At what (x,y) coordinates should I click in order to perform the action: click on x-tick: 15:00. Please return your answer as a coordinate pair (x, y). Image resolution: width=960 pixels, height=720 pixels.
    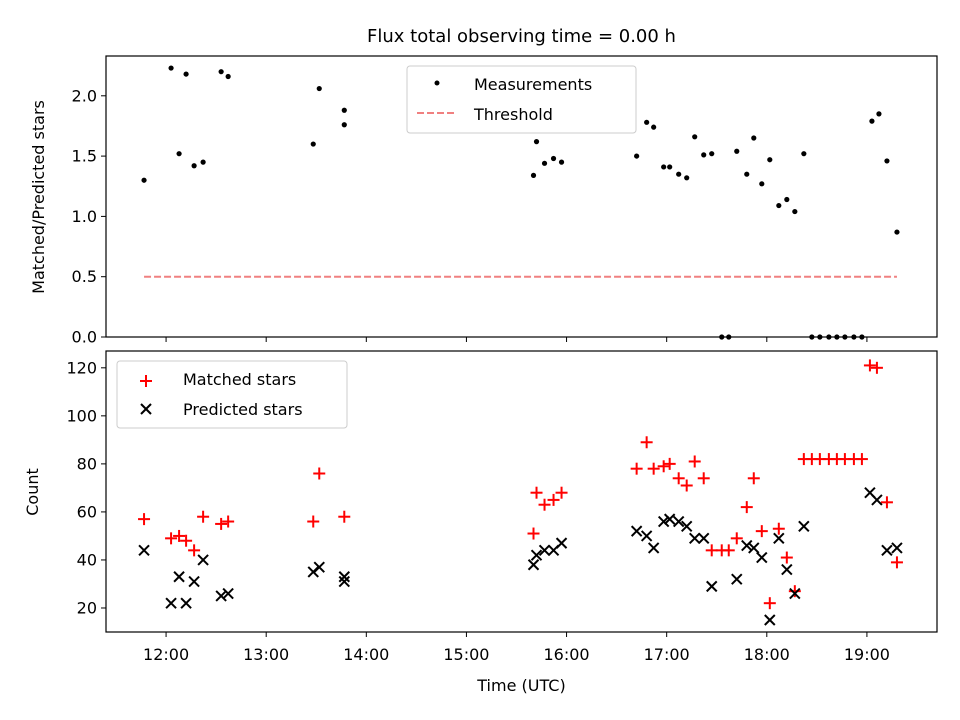
    Looking at the image, I should click on (466, 648).